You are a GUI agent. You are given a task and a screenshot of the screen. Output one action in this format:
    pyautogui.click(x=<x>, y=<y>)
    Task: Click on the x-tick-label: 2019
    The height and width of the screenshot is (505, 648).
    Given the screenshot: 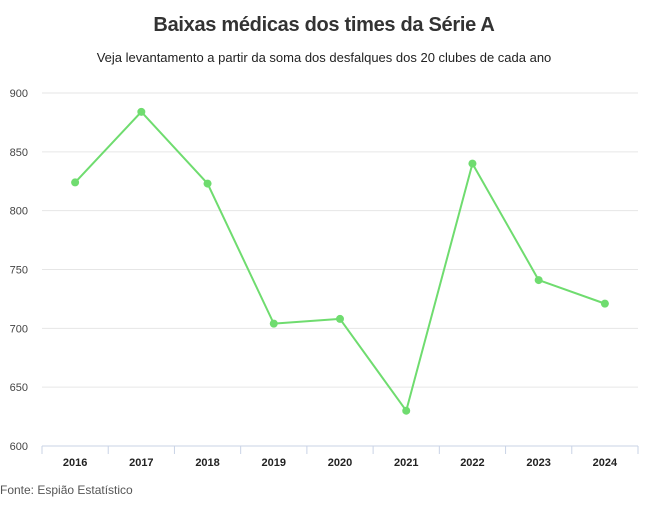 What is the action you would take?
    pyautogui.click(x=274, y=463)
    